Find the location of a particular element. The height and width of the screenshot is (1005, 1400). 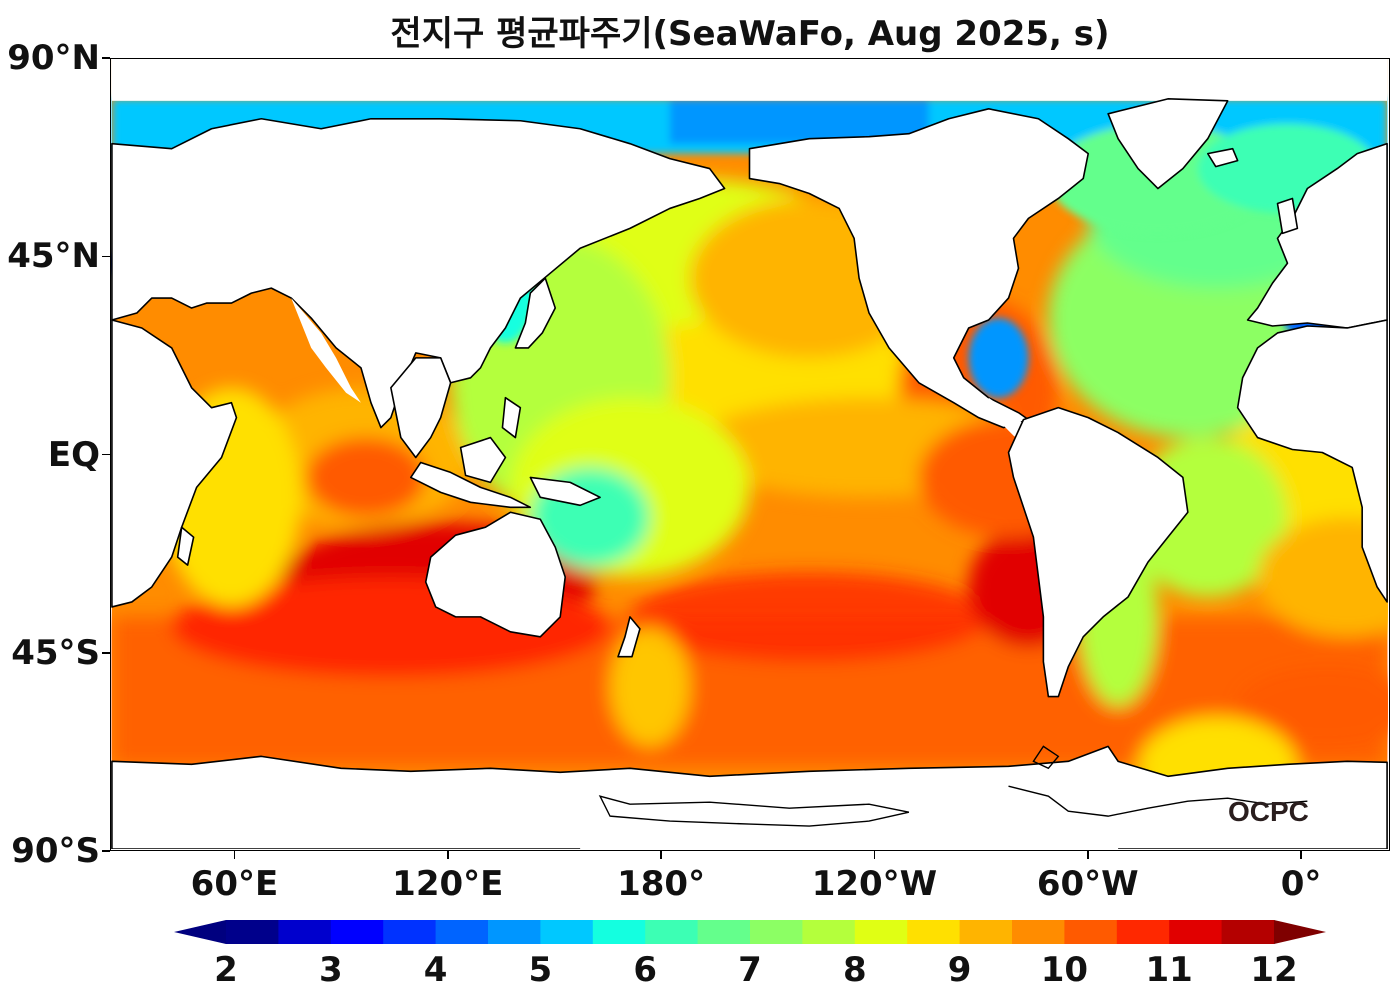

map-title: 전지구 평균파주기(SeaWaFo, Aug 2025, s) is located at coordinates (750, 34).